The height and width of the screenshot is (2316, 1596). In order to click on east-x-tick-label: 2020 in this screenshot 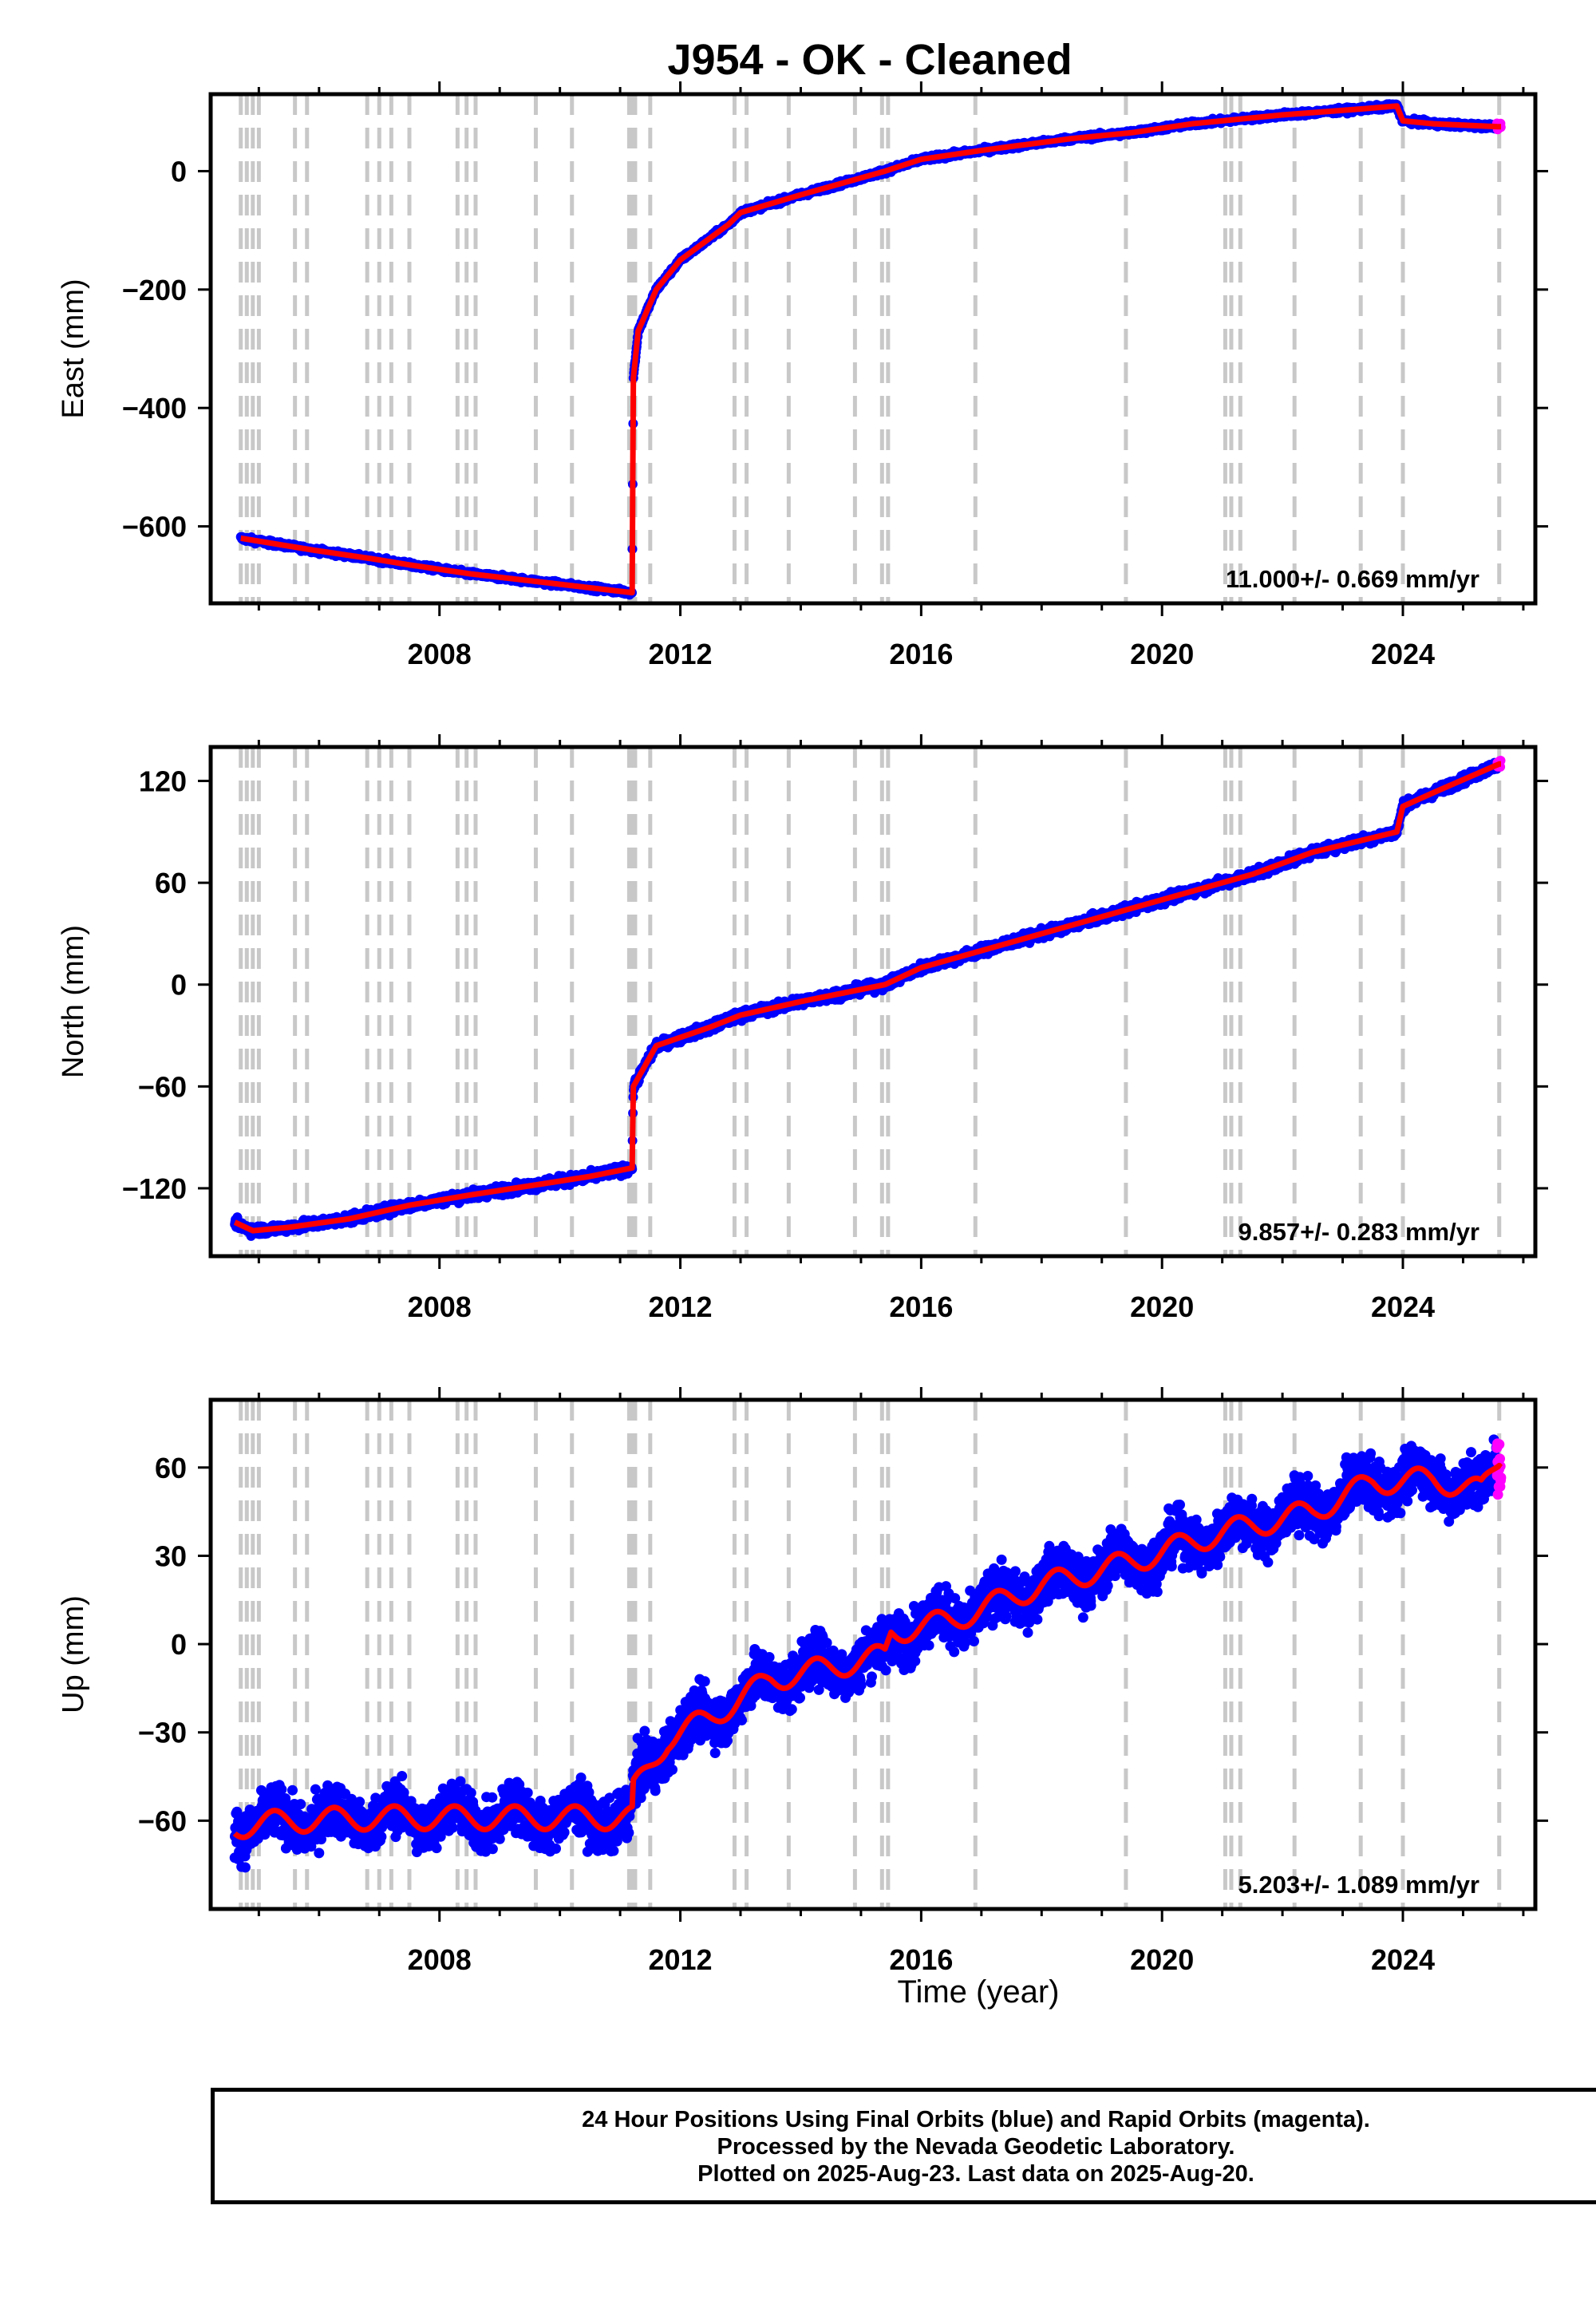, I will do `click(1162, 654)`.